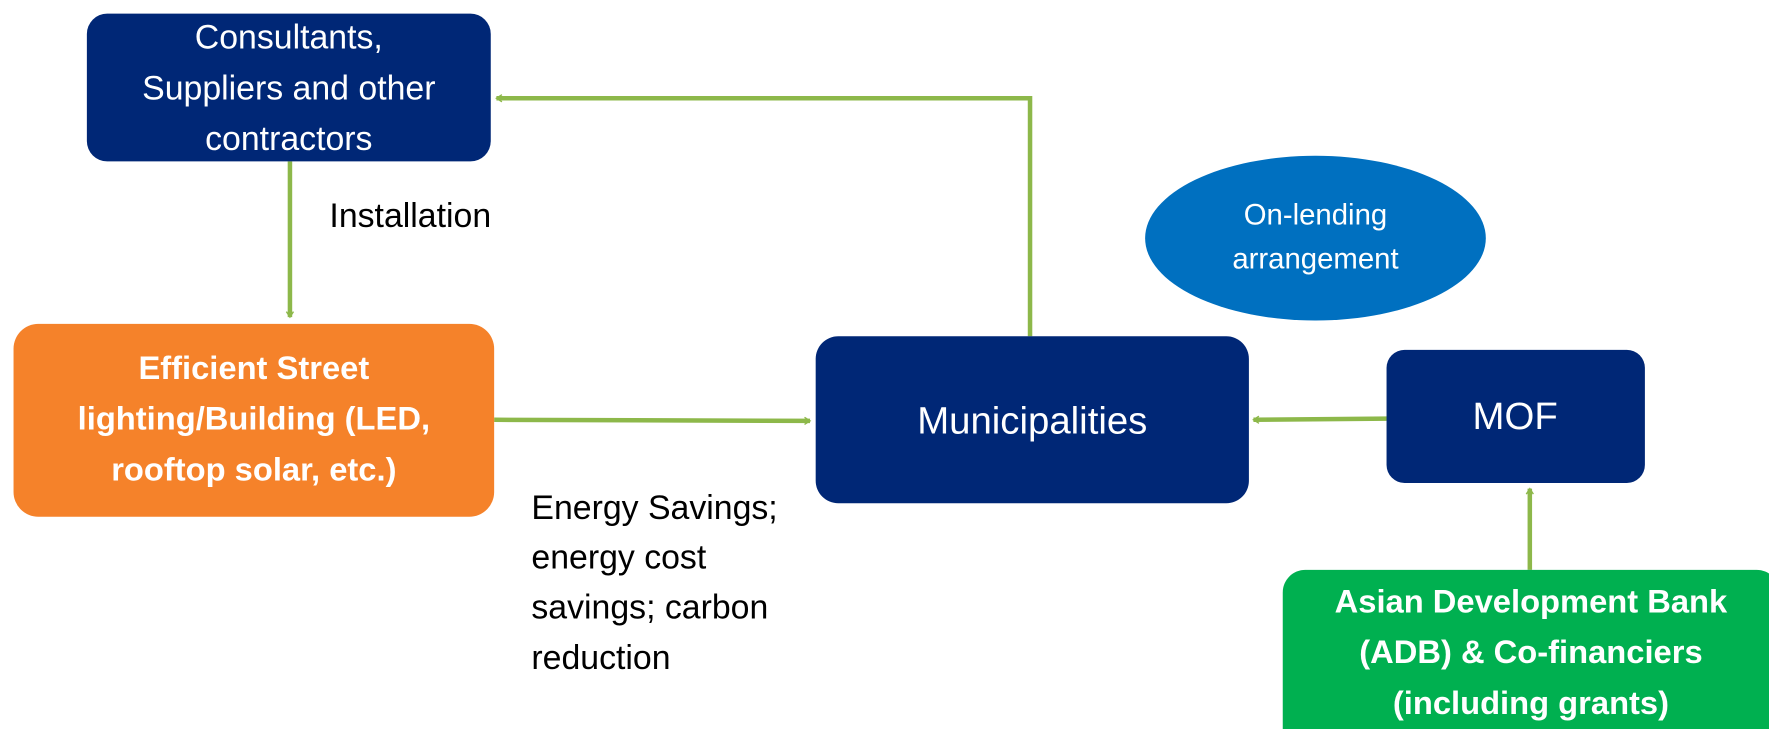 The image size is (1769, 729). I want to click on node-label: (ADB) & Co-financiers, so click(1530, 651).